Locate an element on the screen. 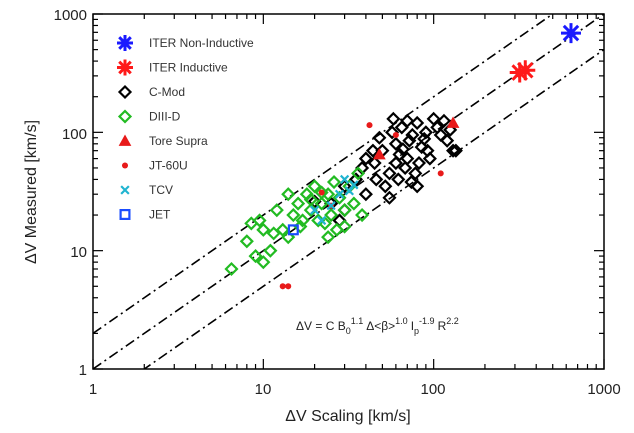  legend-label-c-mod: C-Mod is located at coordinates (167, 92).